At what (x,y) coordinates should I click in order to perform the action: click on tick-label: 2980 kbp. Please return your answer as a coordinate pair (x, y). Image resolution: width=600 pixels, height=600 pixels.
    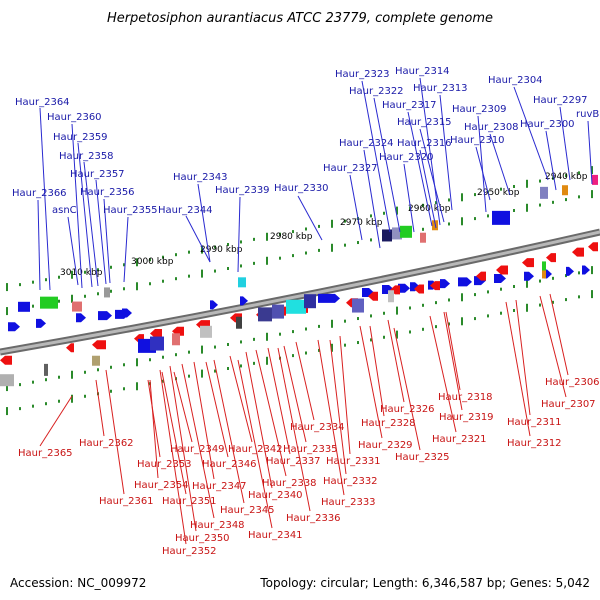
    Looking at the image, I should click on (291, 237).